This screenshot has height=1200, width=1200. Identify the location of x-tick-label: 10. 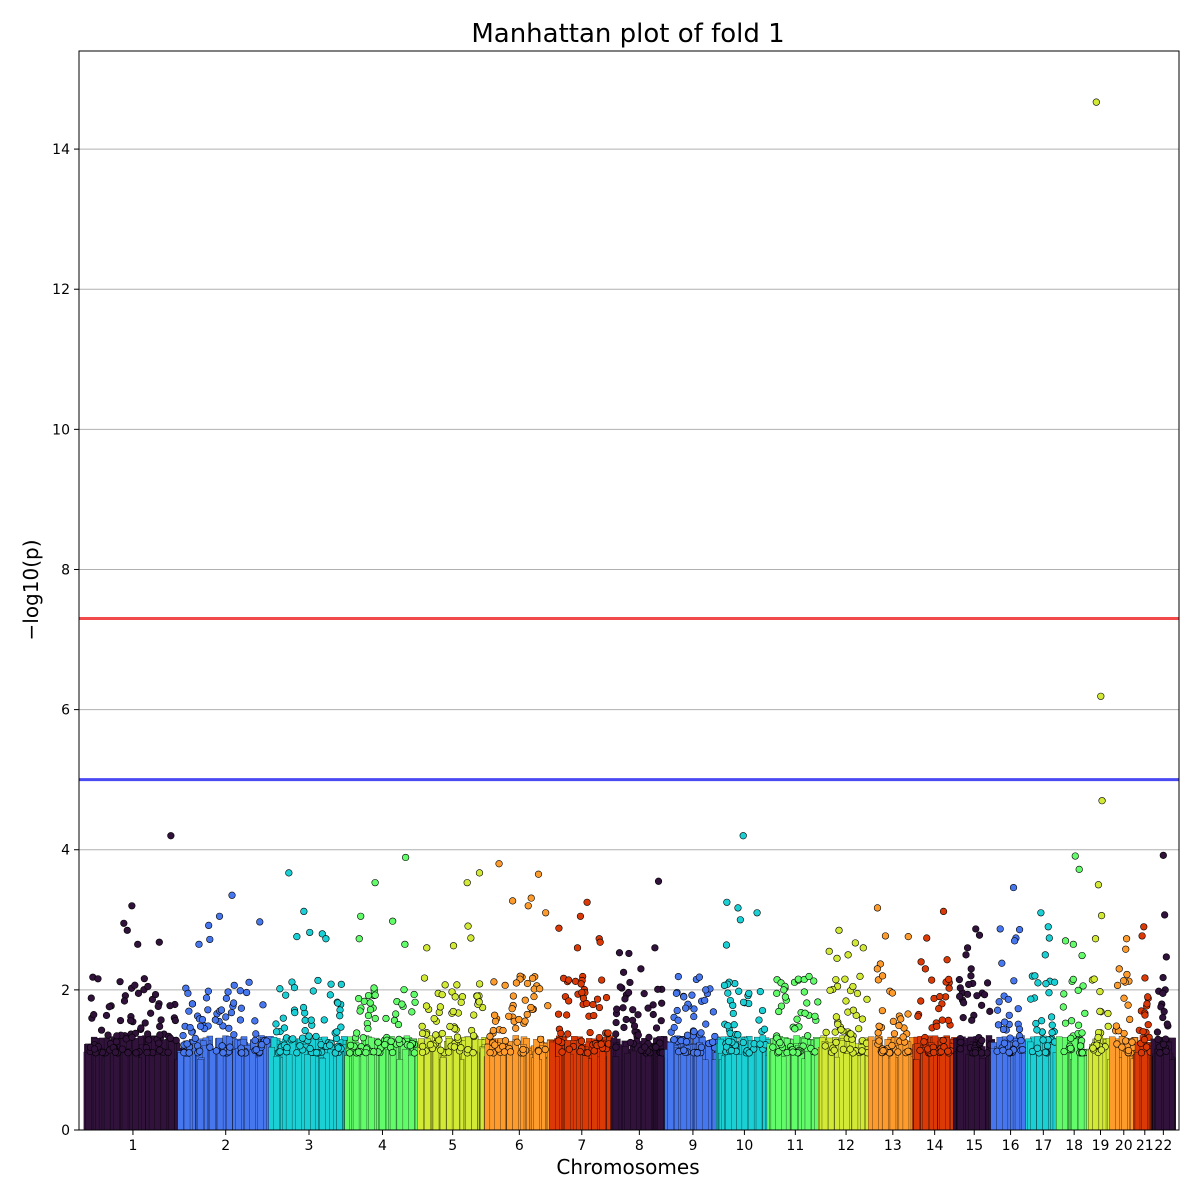
(744, 1146).